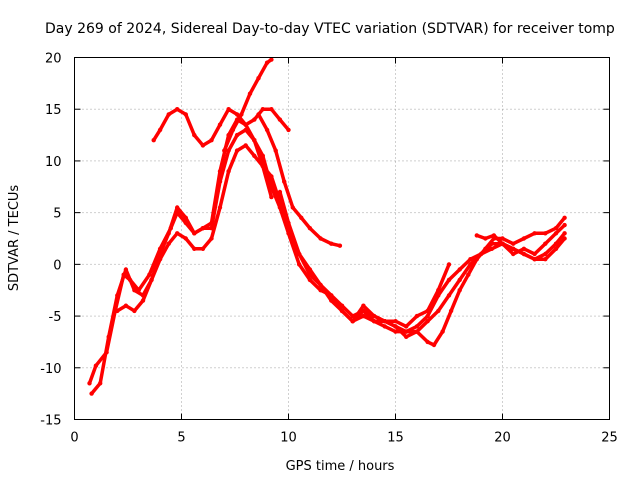 Image resolution: width=640 pixels, height=480 pixels. What do you see at coordinates (502, 438) in the screenshot?
I see `x-tick-label: 20` at bounding box center [502, 438].